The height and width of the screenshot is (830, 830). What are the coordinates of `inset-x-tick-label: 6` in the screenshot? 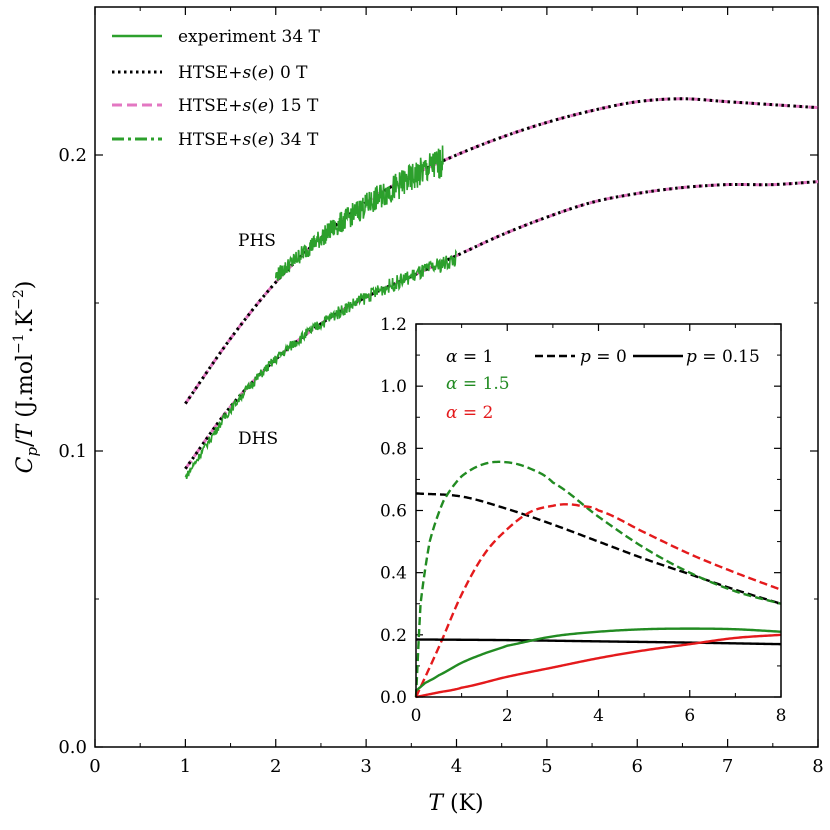 It's located at (689, 716).